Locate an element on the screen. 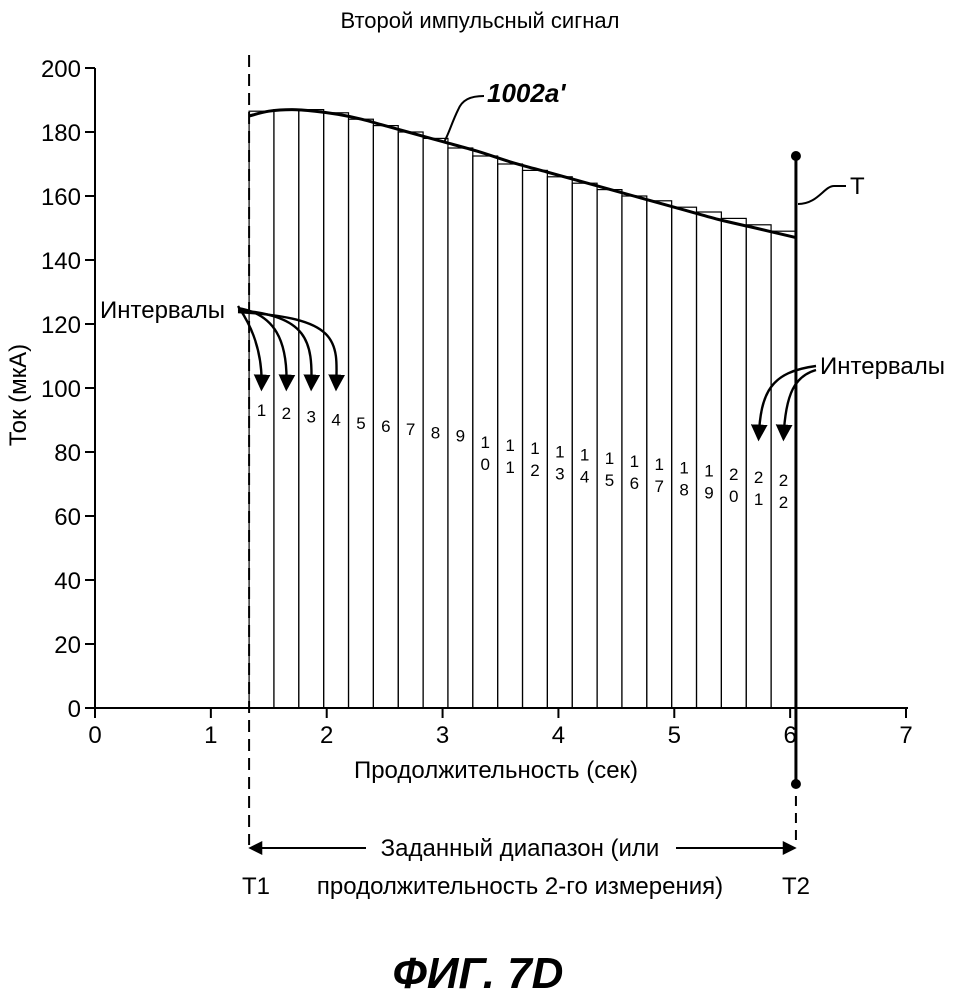  y-tick-label-120: 120 is located at coordinates (61, 325).